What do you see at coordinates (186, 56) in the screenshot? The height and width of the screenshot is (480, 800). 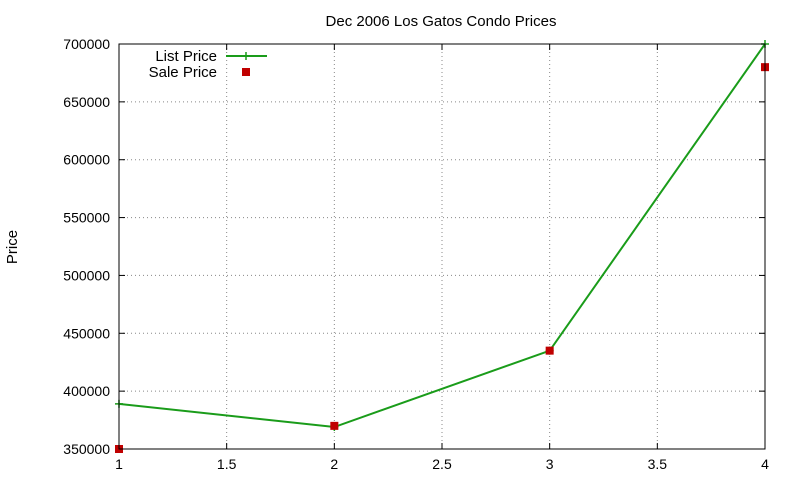 I see `legend-label: List Price` at bounding box center [186, 56].